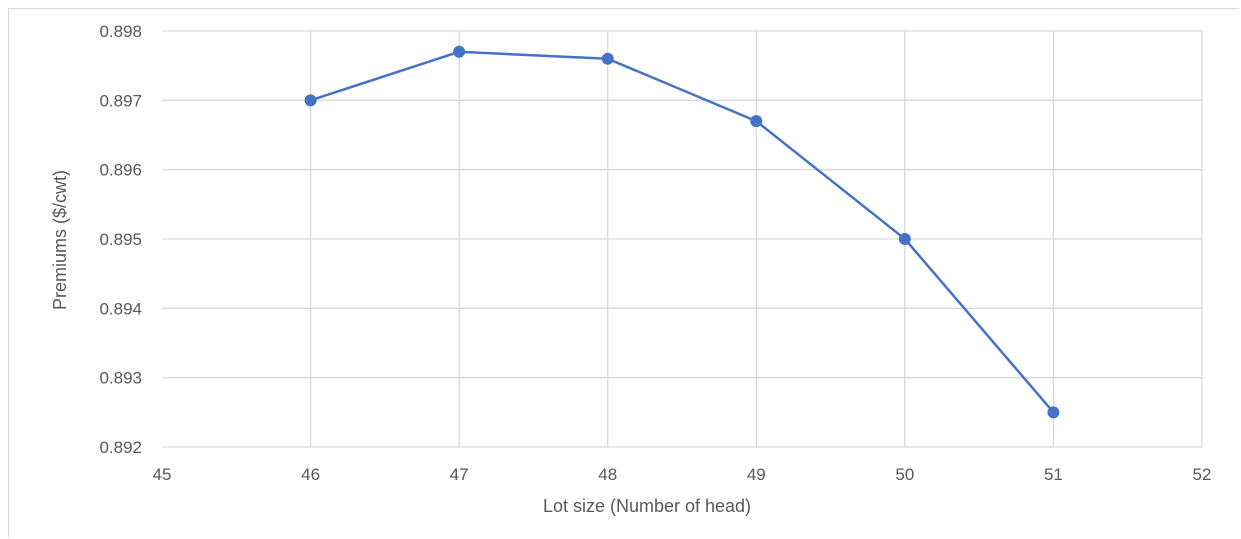 The width and height of the screenshot is (1241, 539). I want to click on y-tick-label: 0.892, so click(120, 447).